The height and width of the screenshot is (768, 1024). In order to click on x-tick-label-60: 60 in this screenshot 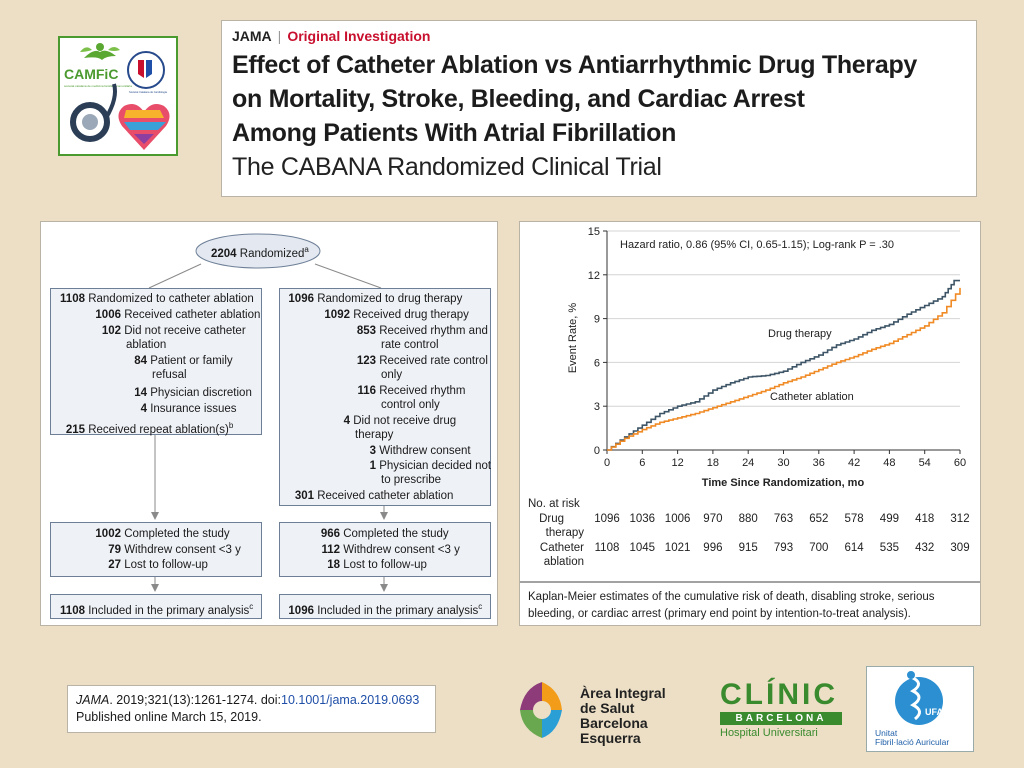, I will do `click(960, 463)`.